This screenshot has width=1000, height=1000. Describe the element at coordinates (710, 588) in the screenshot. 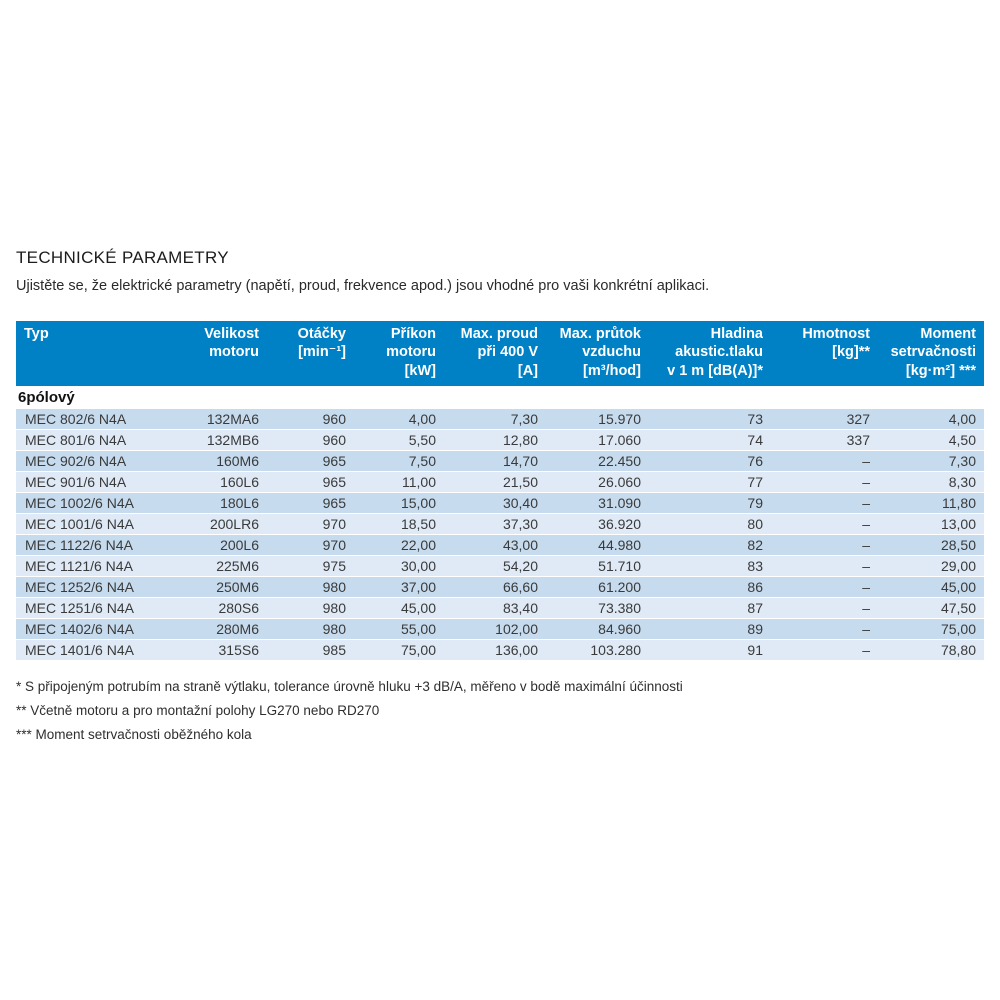

I see `table-cell: 86` at that location.